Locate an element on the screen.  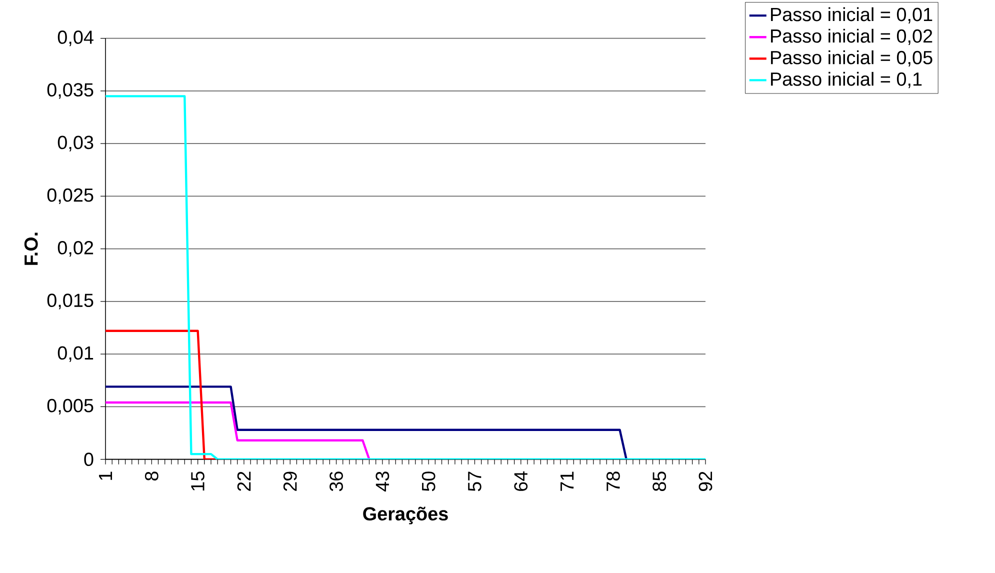
x-tick-label: 1 is located at coordinates (105, 476).